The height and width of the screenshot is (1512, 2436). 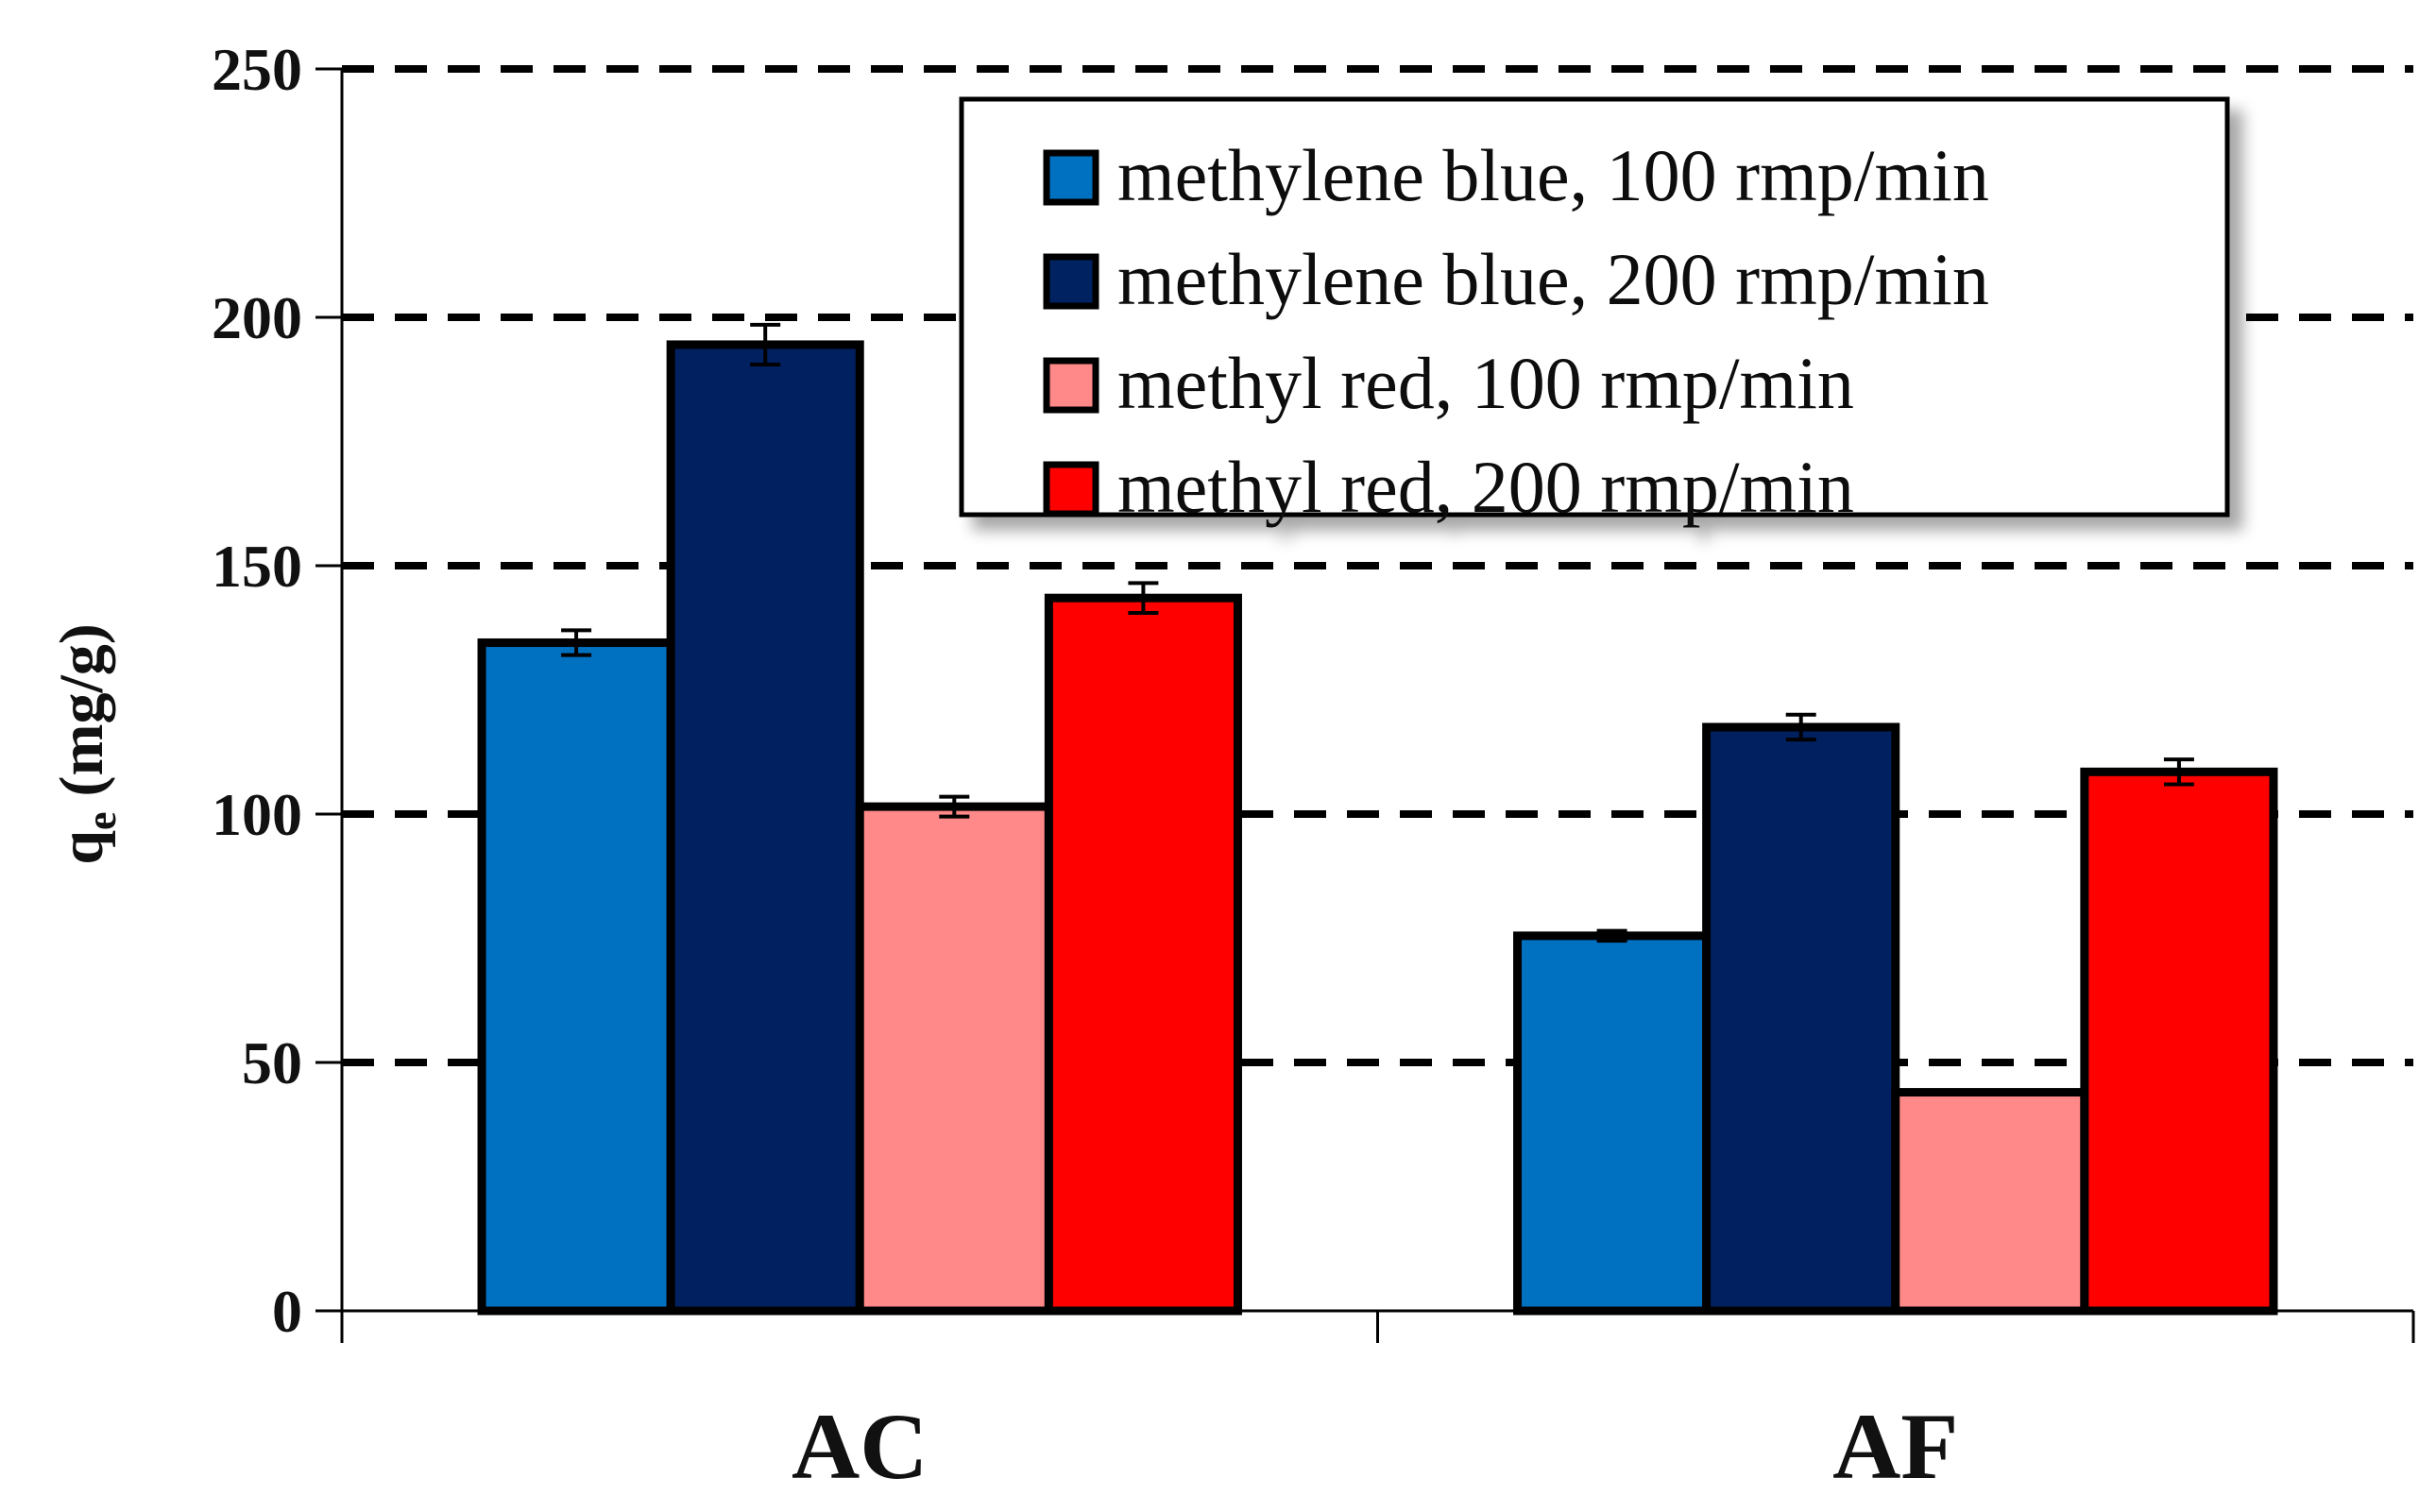 What do you see at coordinates (272, 1062) in the screenshot?
I see `y-tick-label: 50` at bounding box center [272, 1062].